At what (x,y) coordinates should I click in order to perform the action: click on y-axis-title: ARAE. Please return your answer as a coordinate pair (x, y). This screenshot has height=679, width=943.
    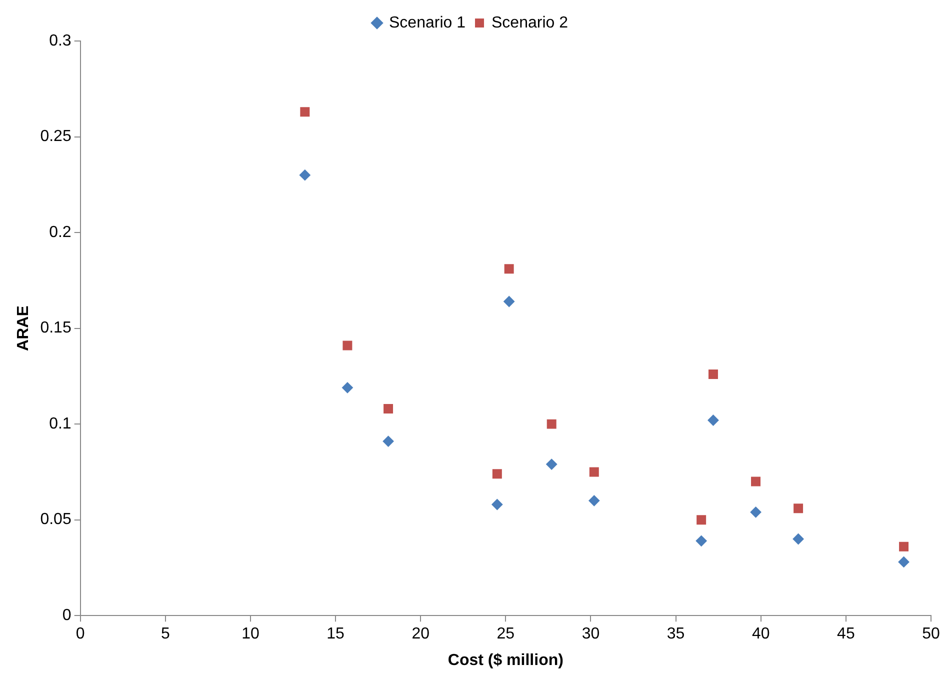
    Looking at the image, I should click on (23, 328).